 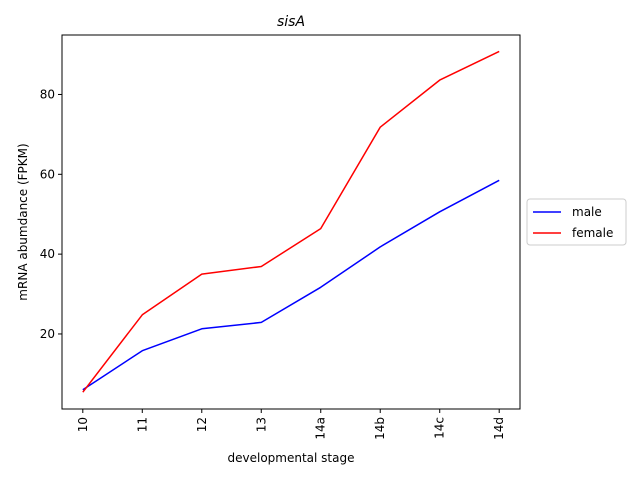 What do you see at coordinates (202, 424) in the screenshot?
I see `x-tick-label: 12` at bounding box center [202, 424].